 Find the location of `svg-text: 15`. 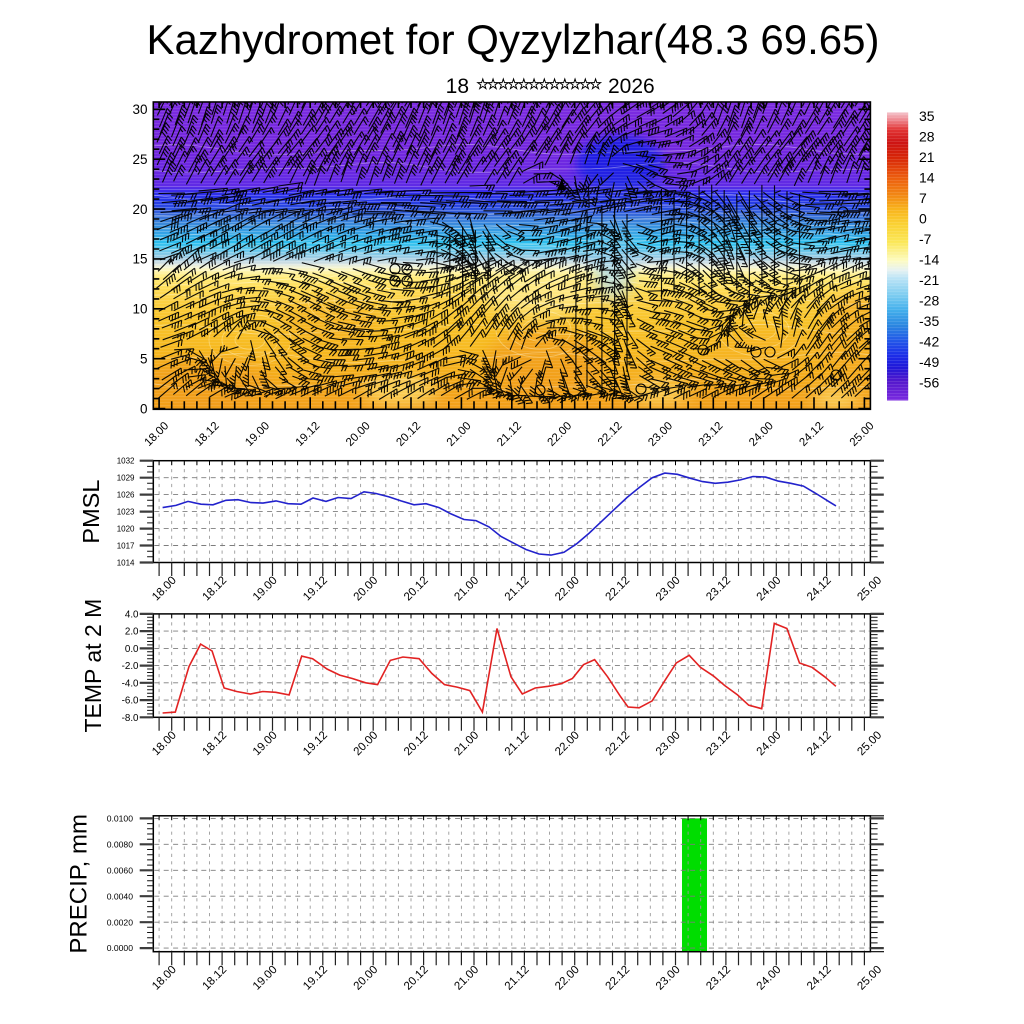

svg-text: 15 is located at coordinates (139, 259).